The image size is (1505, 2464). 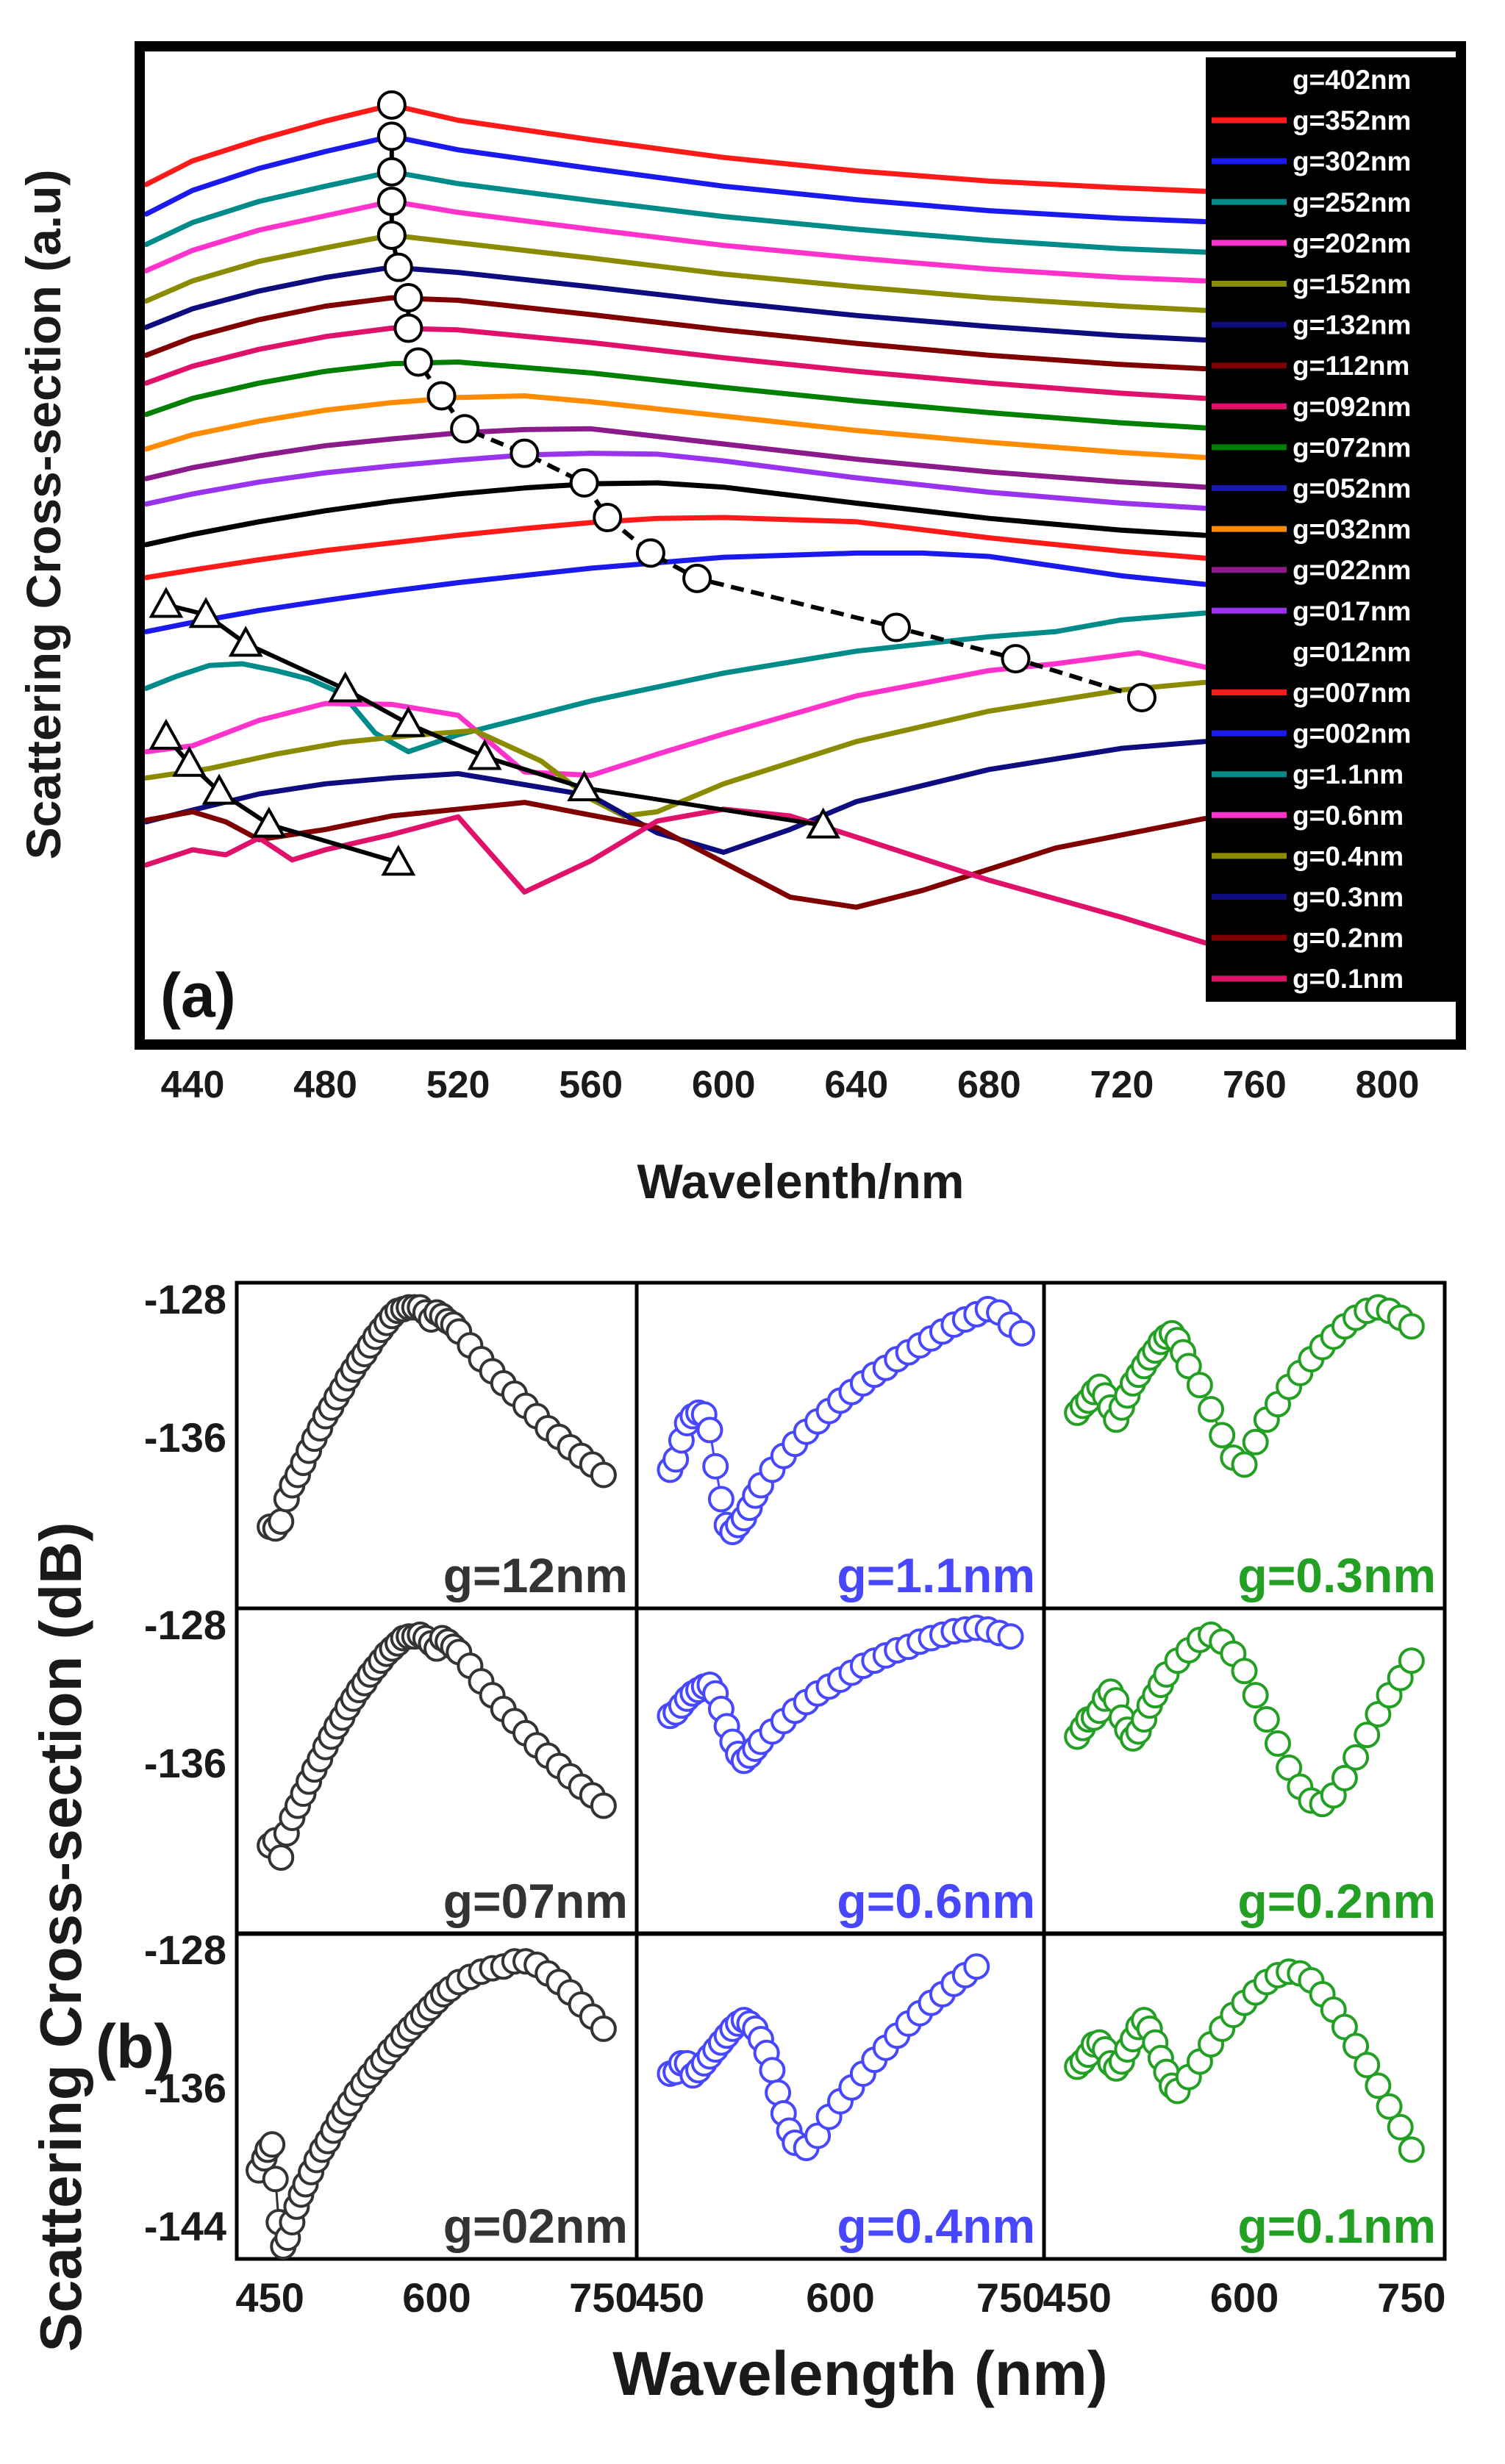 What do you see at coordinates (860, 2373) in the screenshot?
I see `panel-b-x-axis-title: Wavelength (nm)` at bounding box center [860, 2373].